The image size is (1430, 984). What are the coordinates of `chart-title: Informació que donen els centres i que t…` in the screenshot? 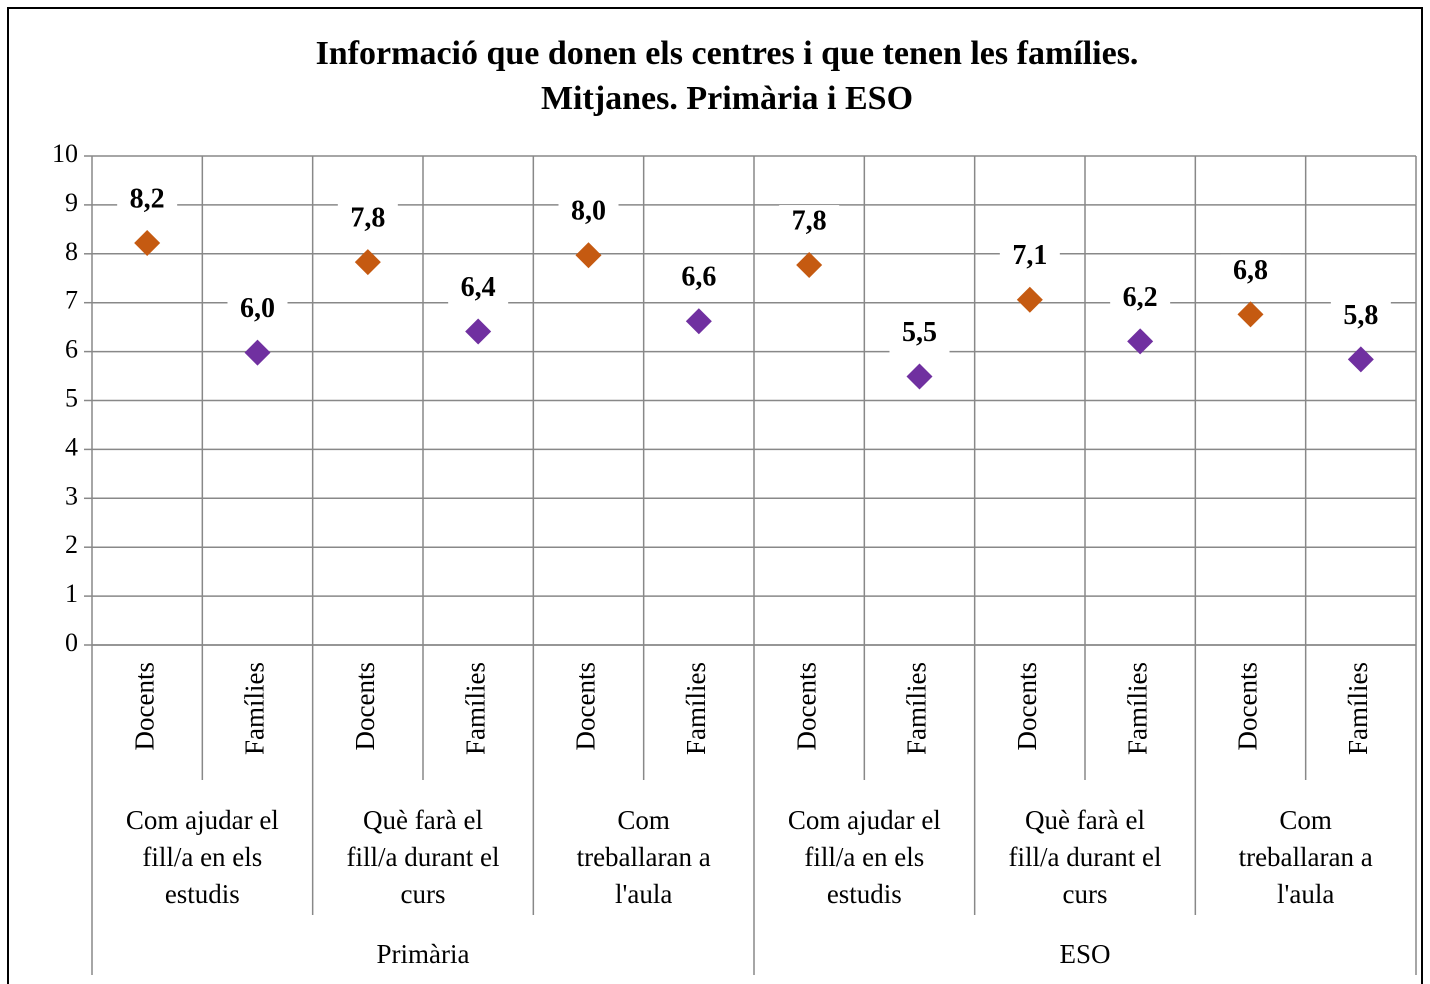 It's located at (727, 53).